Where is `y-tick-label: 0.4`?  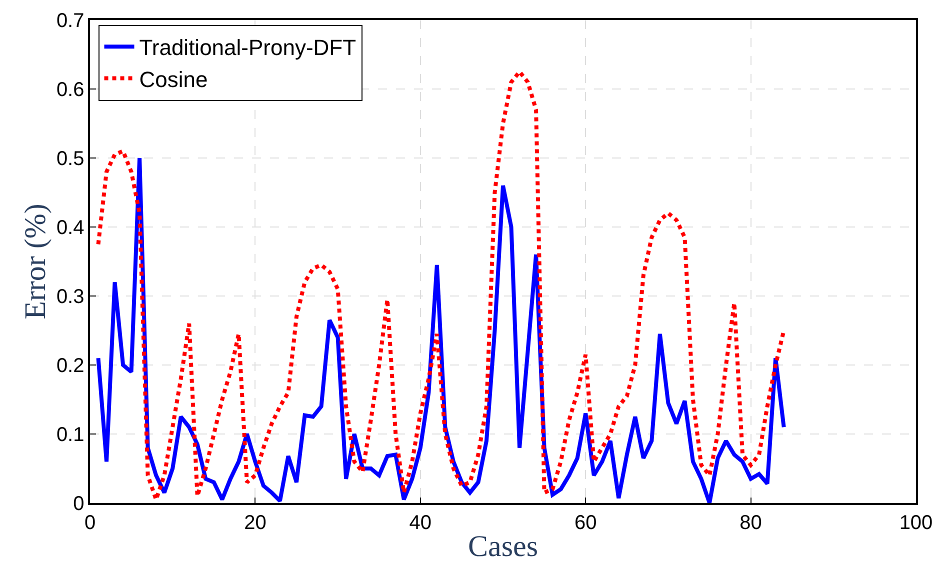 y-tick-label: 0.4 is located at coordinates (70, 228).